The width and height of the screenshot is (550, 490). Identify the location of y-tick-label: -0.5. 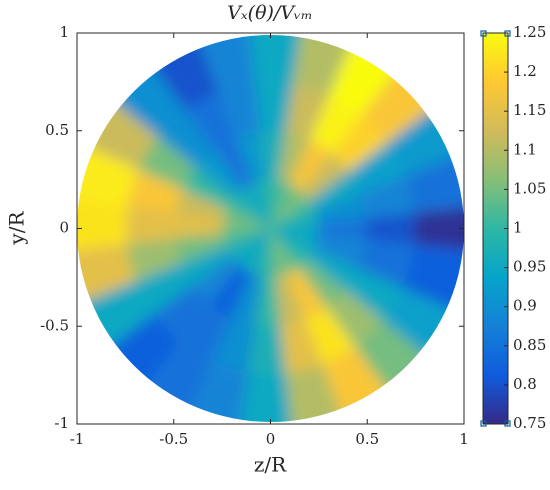
(54, 325).